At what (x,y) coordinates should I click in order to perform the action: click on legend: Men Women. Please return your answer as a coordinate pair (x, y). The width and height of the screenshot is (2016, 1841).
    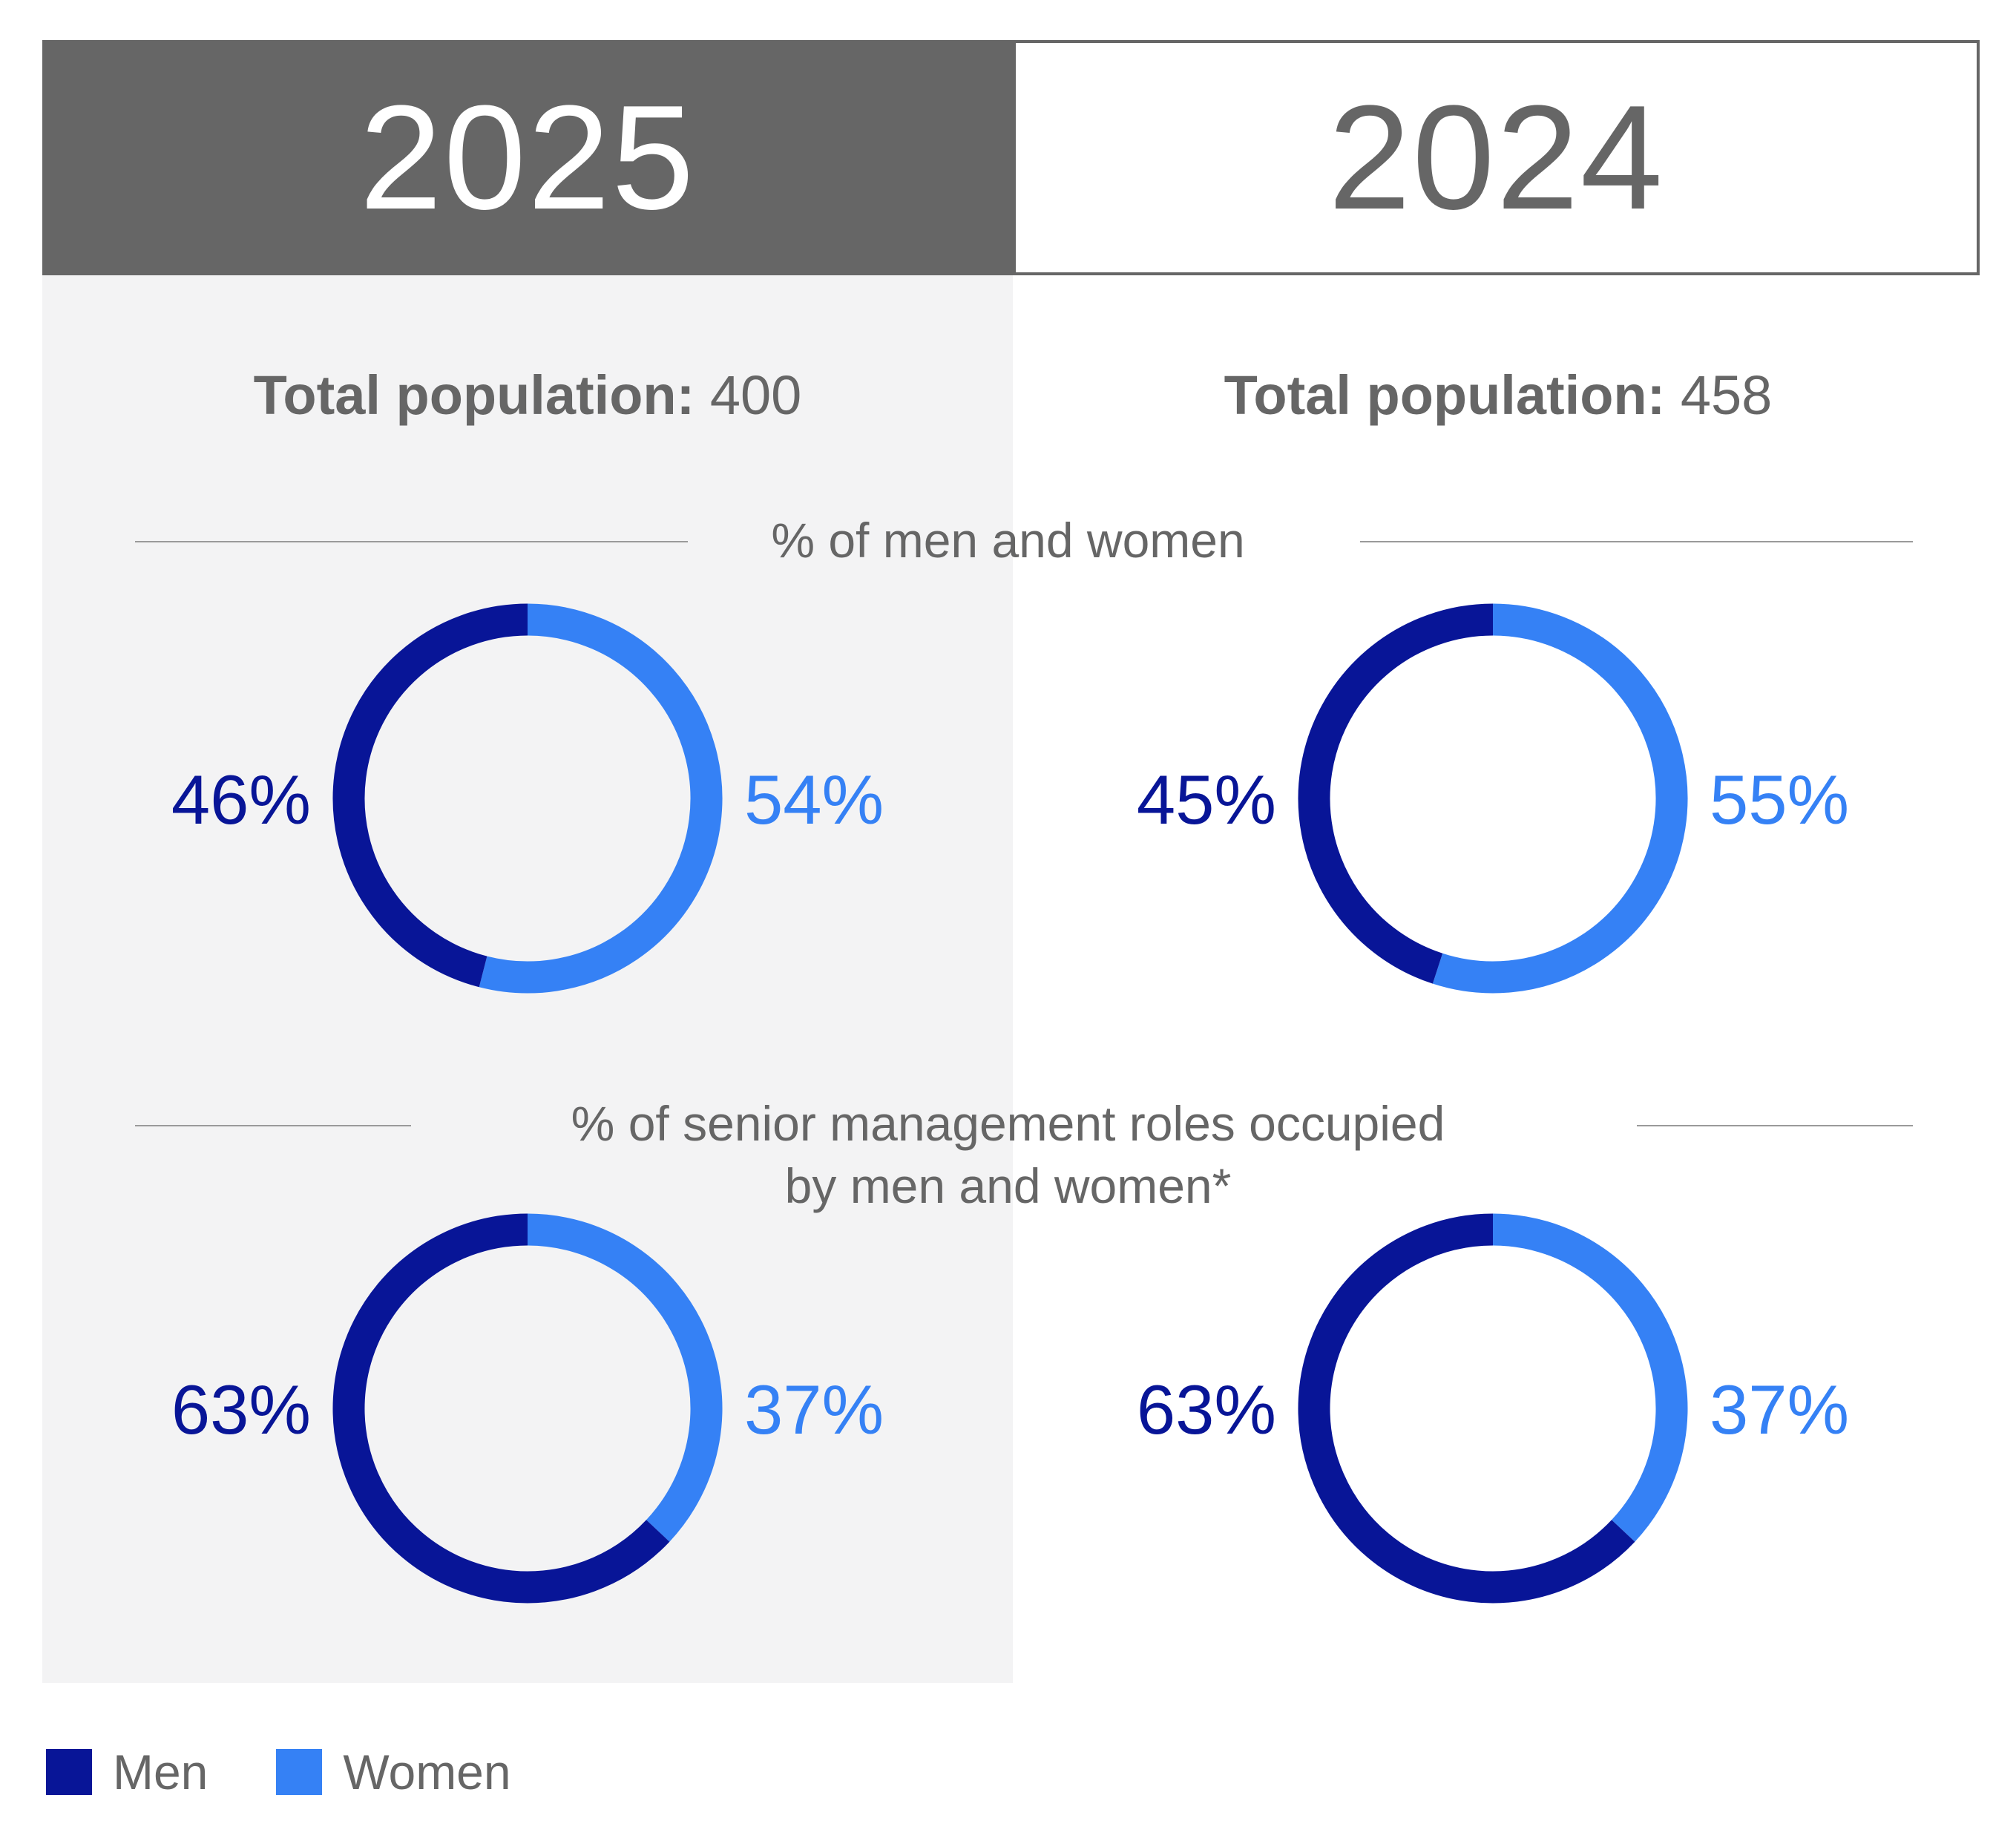
    Looking at the image, I should click on (312, 1772).